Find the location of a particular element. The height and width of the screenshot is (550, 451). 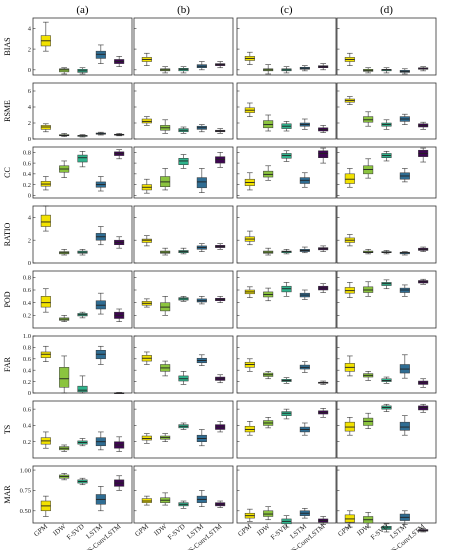

column-title-2: (b) is located at coordinates (183, 10).